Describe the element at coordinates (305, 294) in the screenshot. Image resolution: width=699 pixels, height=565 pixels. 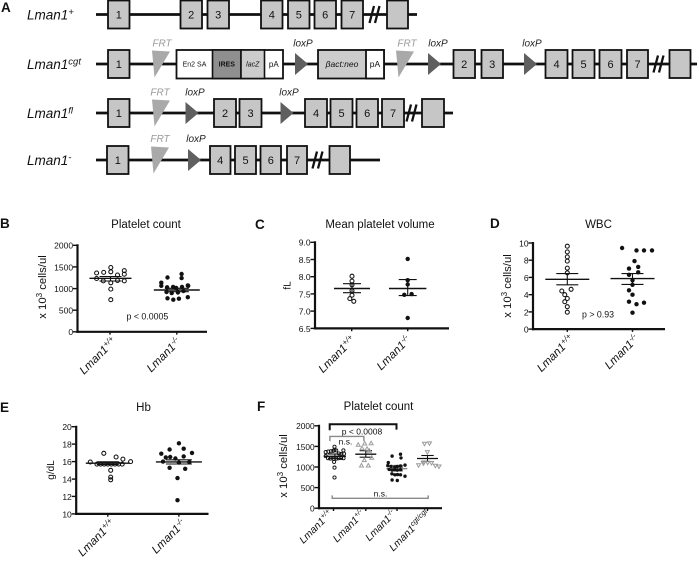
I see `svg-text: 7.5` at that location.